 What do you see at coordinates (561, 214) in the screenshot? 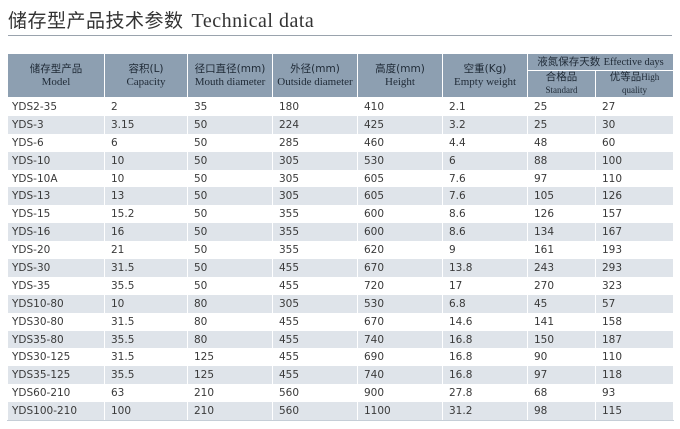
I see `cell-days-standard: 126` at bounding box center [561, 214].